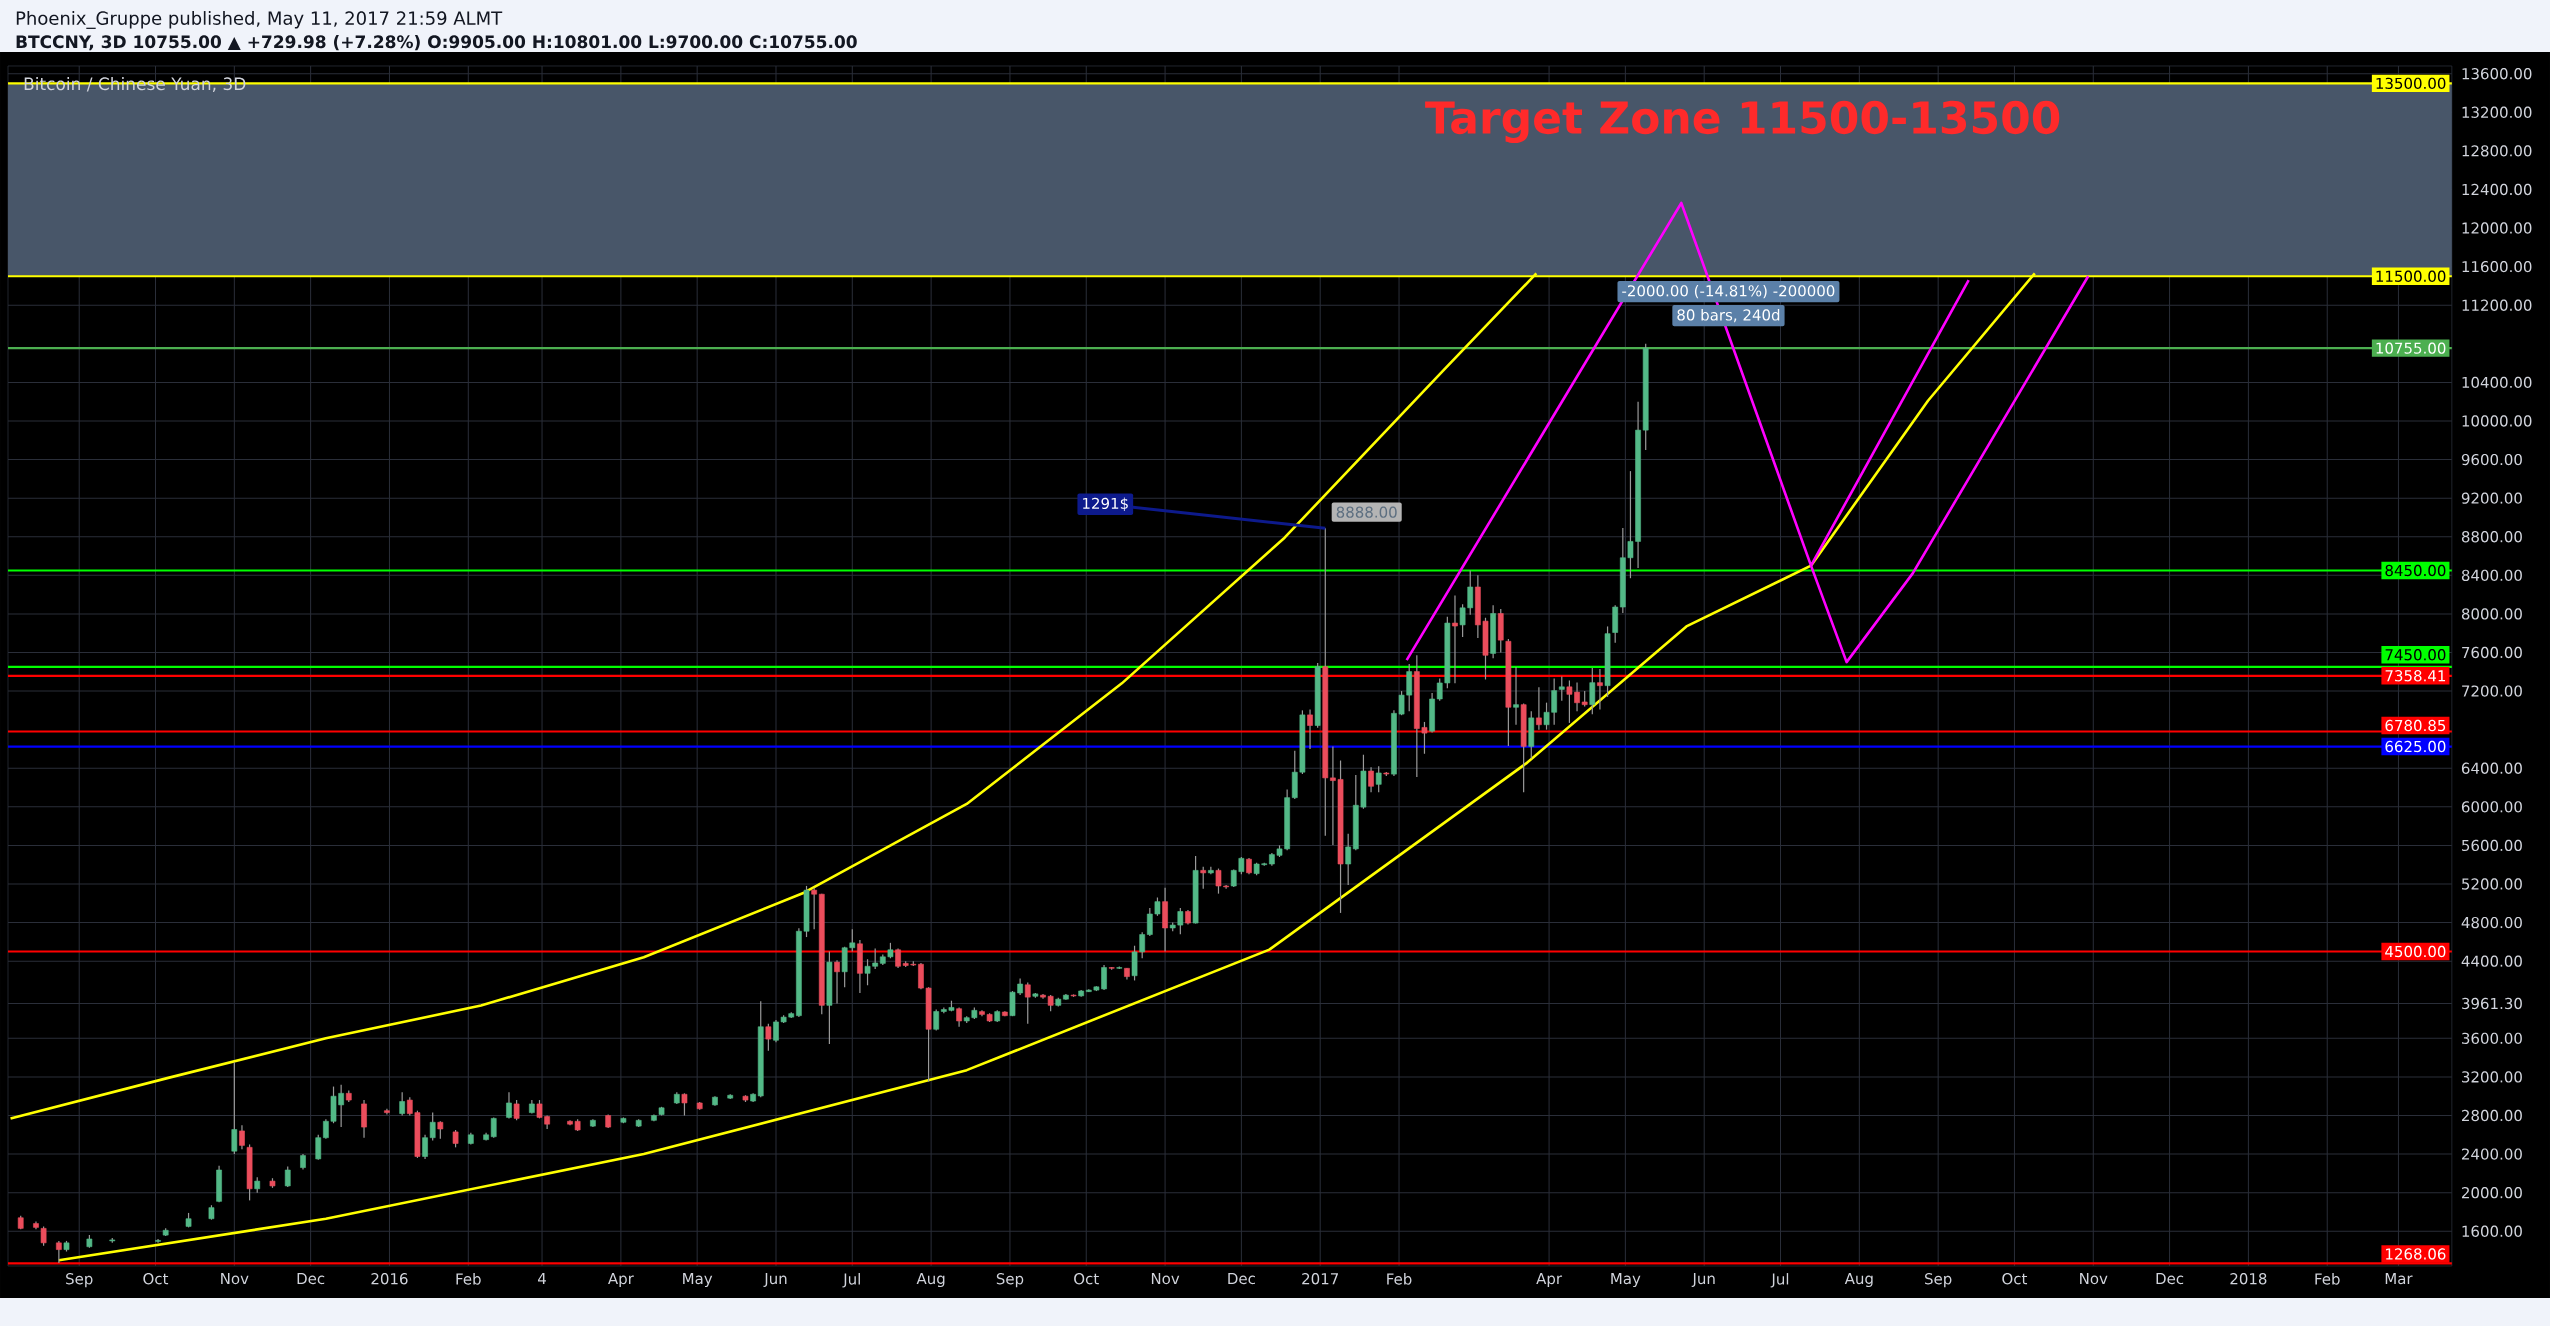 The image size is (2550, 1326). I want to click on y-tick-label: 2800.00, so click(2492, 1115).